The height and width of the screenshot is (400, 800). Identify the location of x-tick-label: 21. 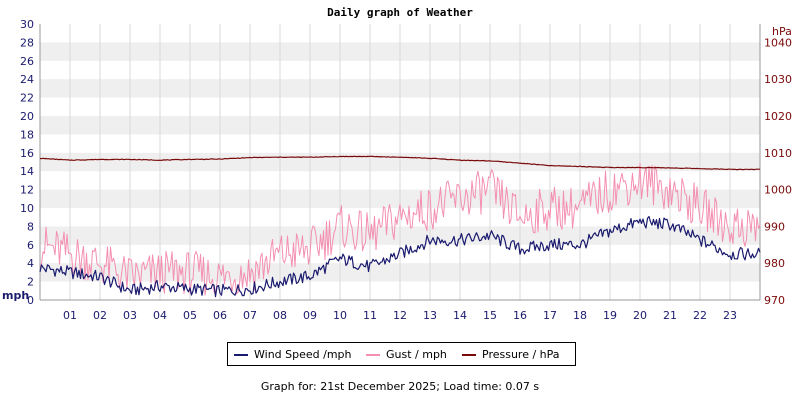
(670, 315).